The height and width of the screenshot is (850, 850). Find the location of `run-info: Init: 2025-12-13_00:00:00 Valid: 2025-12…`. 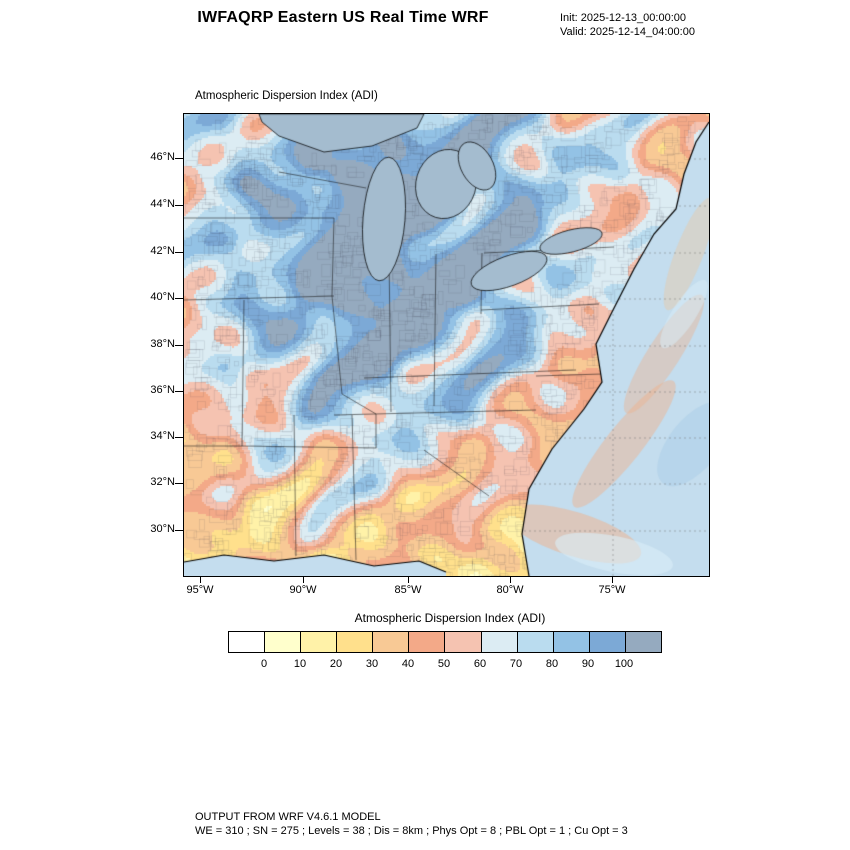

run-info: Init: 2025-12-13_00:00:00 Valid: 2025-12… is located at coordinates (627, 25).